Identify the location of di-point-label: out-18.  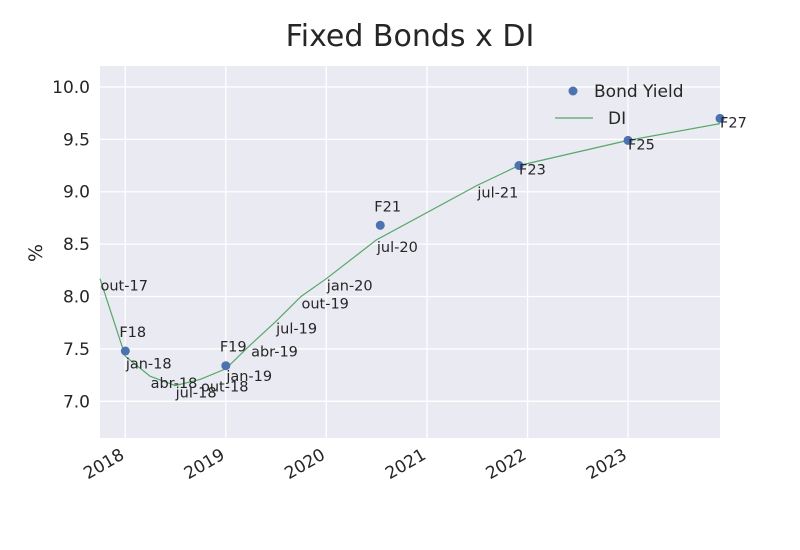
(224, 387).